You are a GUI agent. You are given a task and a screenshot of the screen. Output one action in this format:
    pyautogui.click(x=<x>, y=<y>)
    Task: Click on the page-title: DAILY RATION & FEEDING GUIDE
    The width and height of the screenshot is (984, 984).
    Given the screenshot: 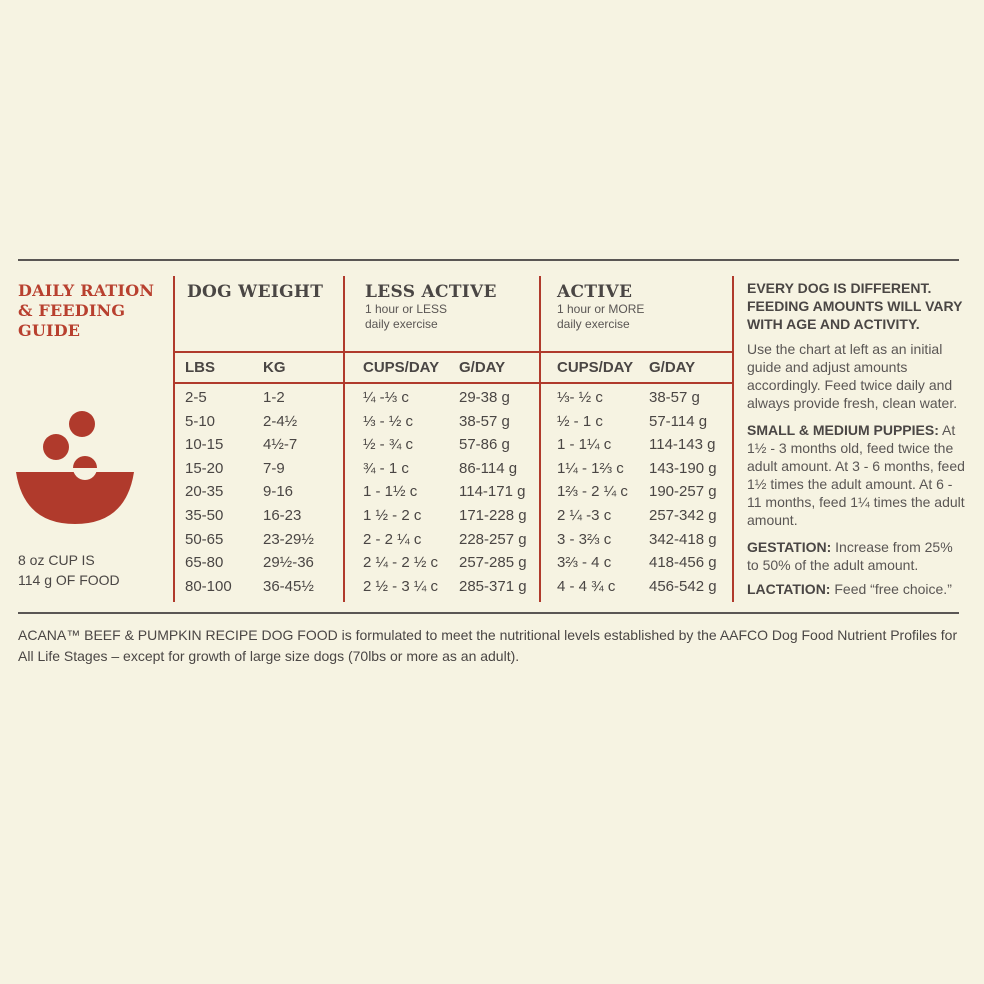 What is the action you would take?
    pyautogui.click(x=86, y=310)
    